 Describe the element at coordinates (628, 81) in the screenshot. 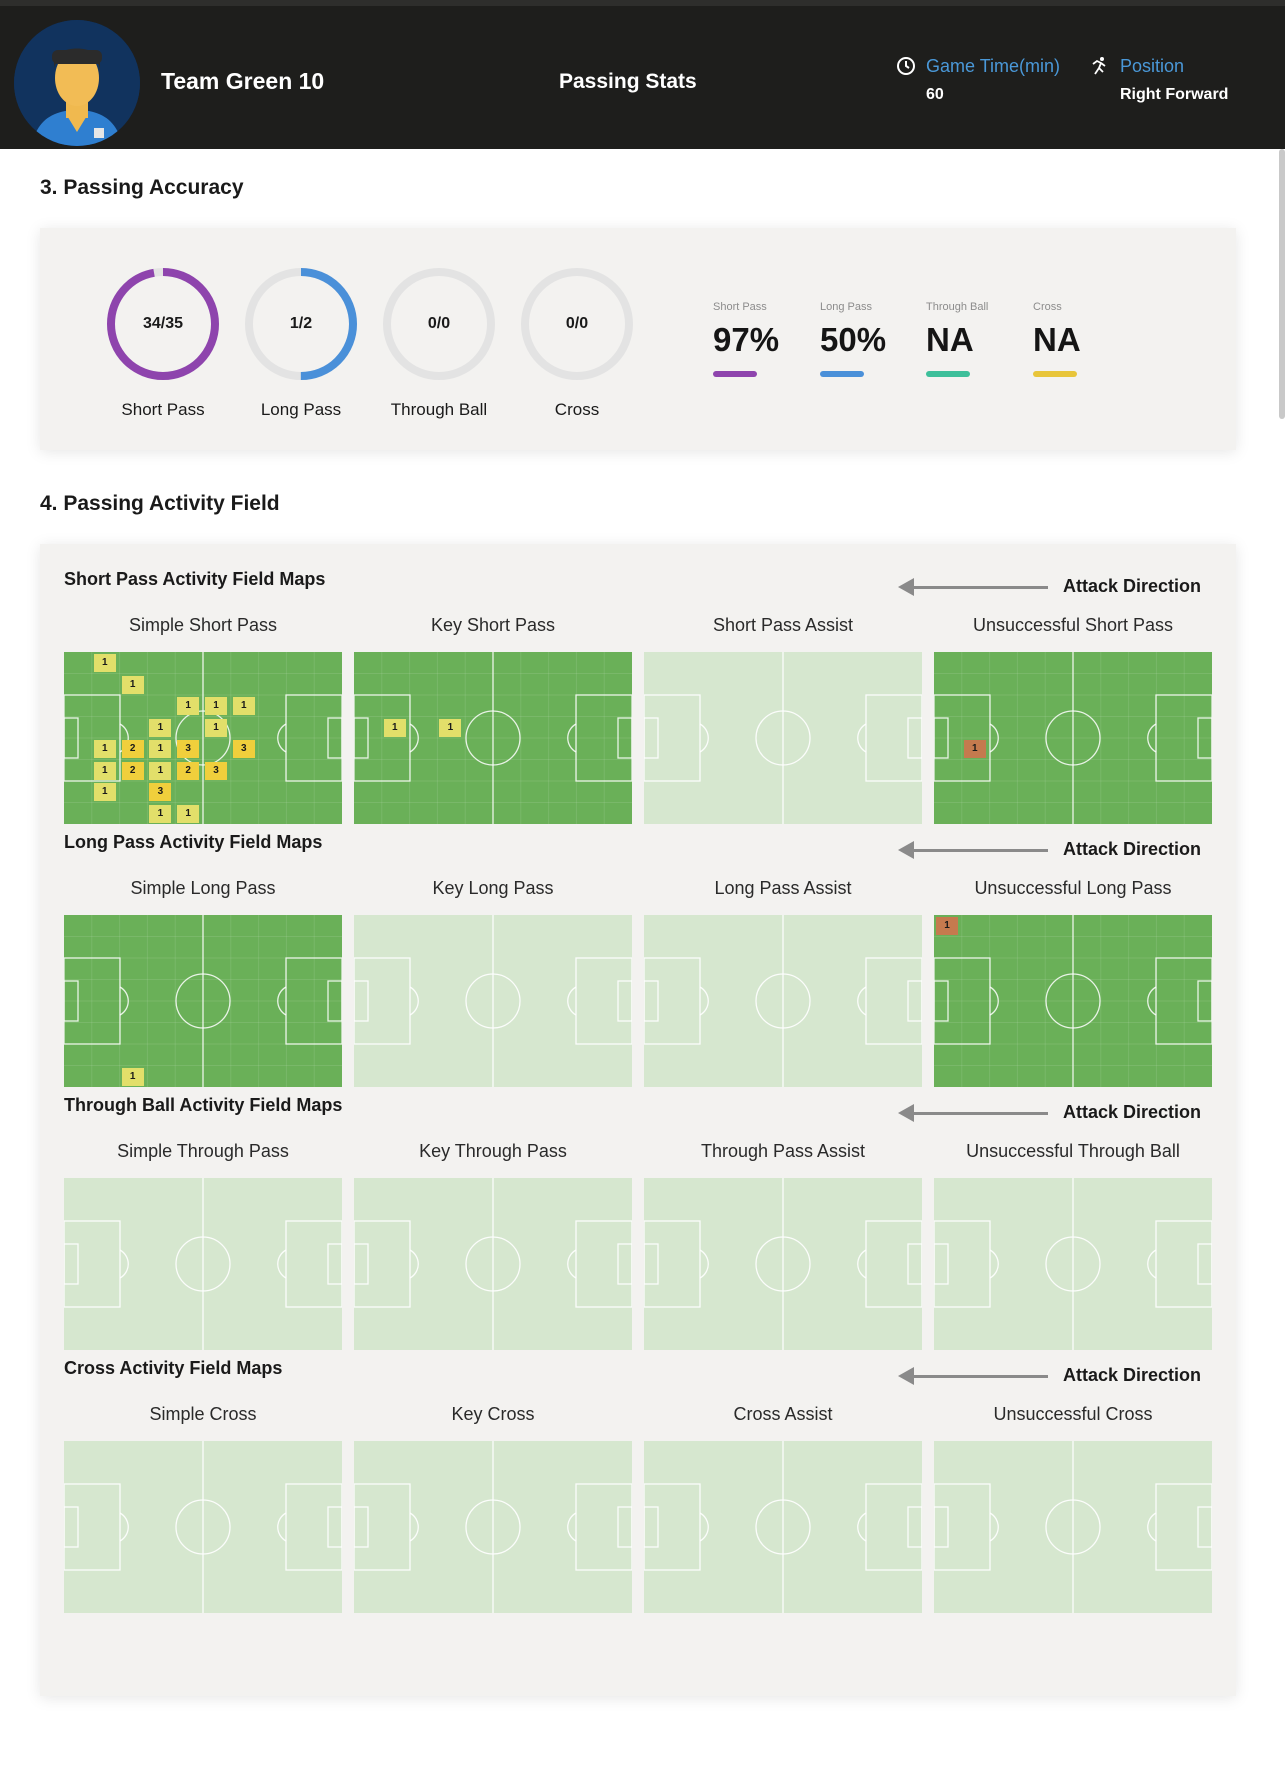

I see `page-title: Passing Stats` at that location.